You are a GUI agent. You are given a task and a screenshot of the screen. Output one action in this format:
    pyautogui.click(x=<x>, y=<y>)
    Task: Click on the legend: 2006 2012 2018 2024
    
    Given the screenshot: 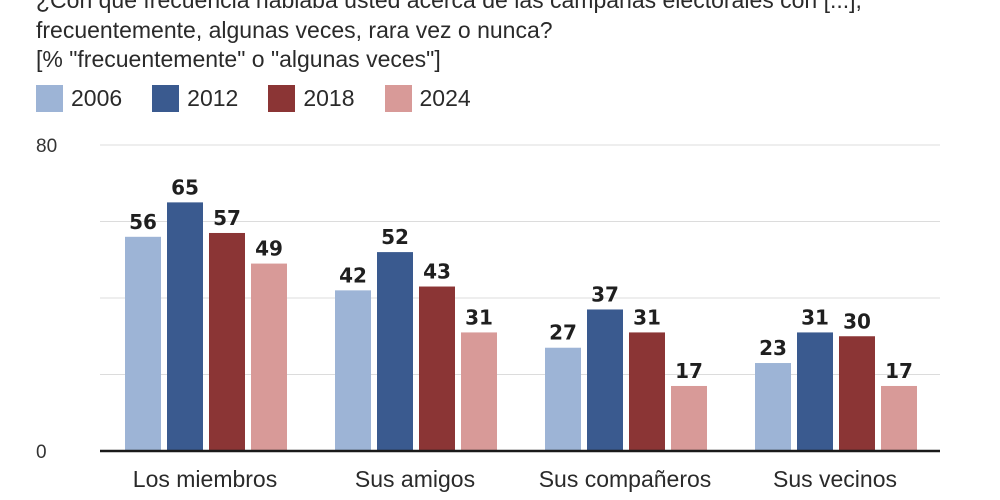 What is the action you would take?
    pyautogui.click(x=268, y=98)
    